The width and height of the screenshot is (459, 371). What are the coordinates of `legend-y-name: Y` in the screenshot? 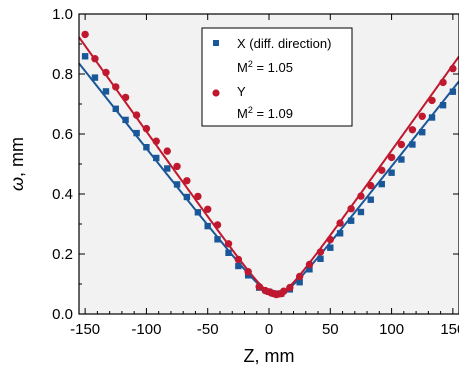 It's located at (241, 91).